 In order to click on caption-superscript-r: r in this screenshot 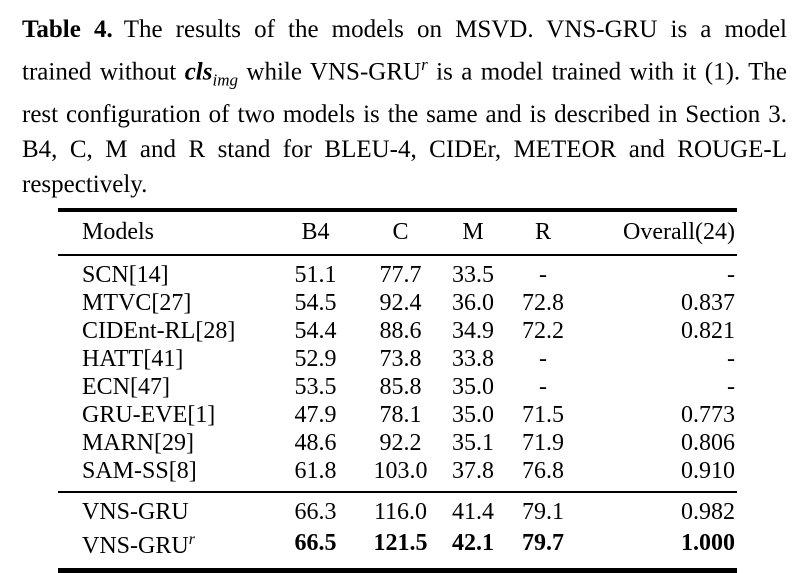, I will do `click(424, 64)`.